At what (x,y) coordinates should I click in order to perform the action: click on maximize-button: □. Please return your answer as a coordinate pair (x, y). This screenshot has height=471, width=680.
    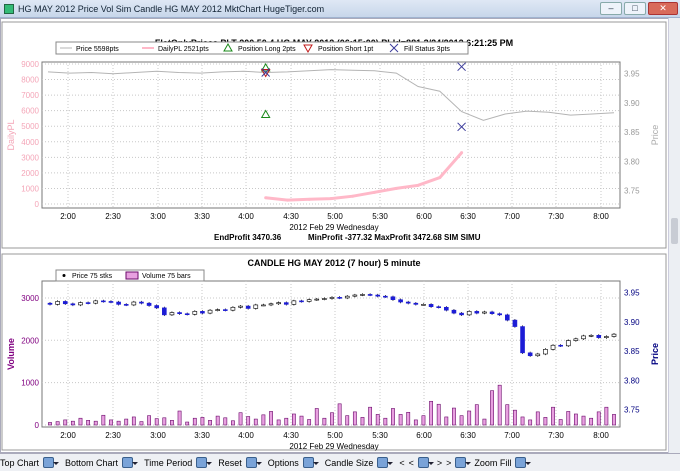
    Looking at the image, I should click on (635, 8).